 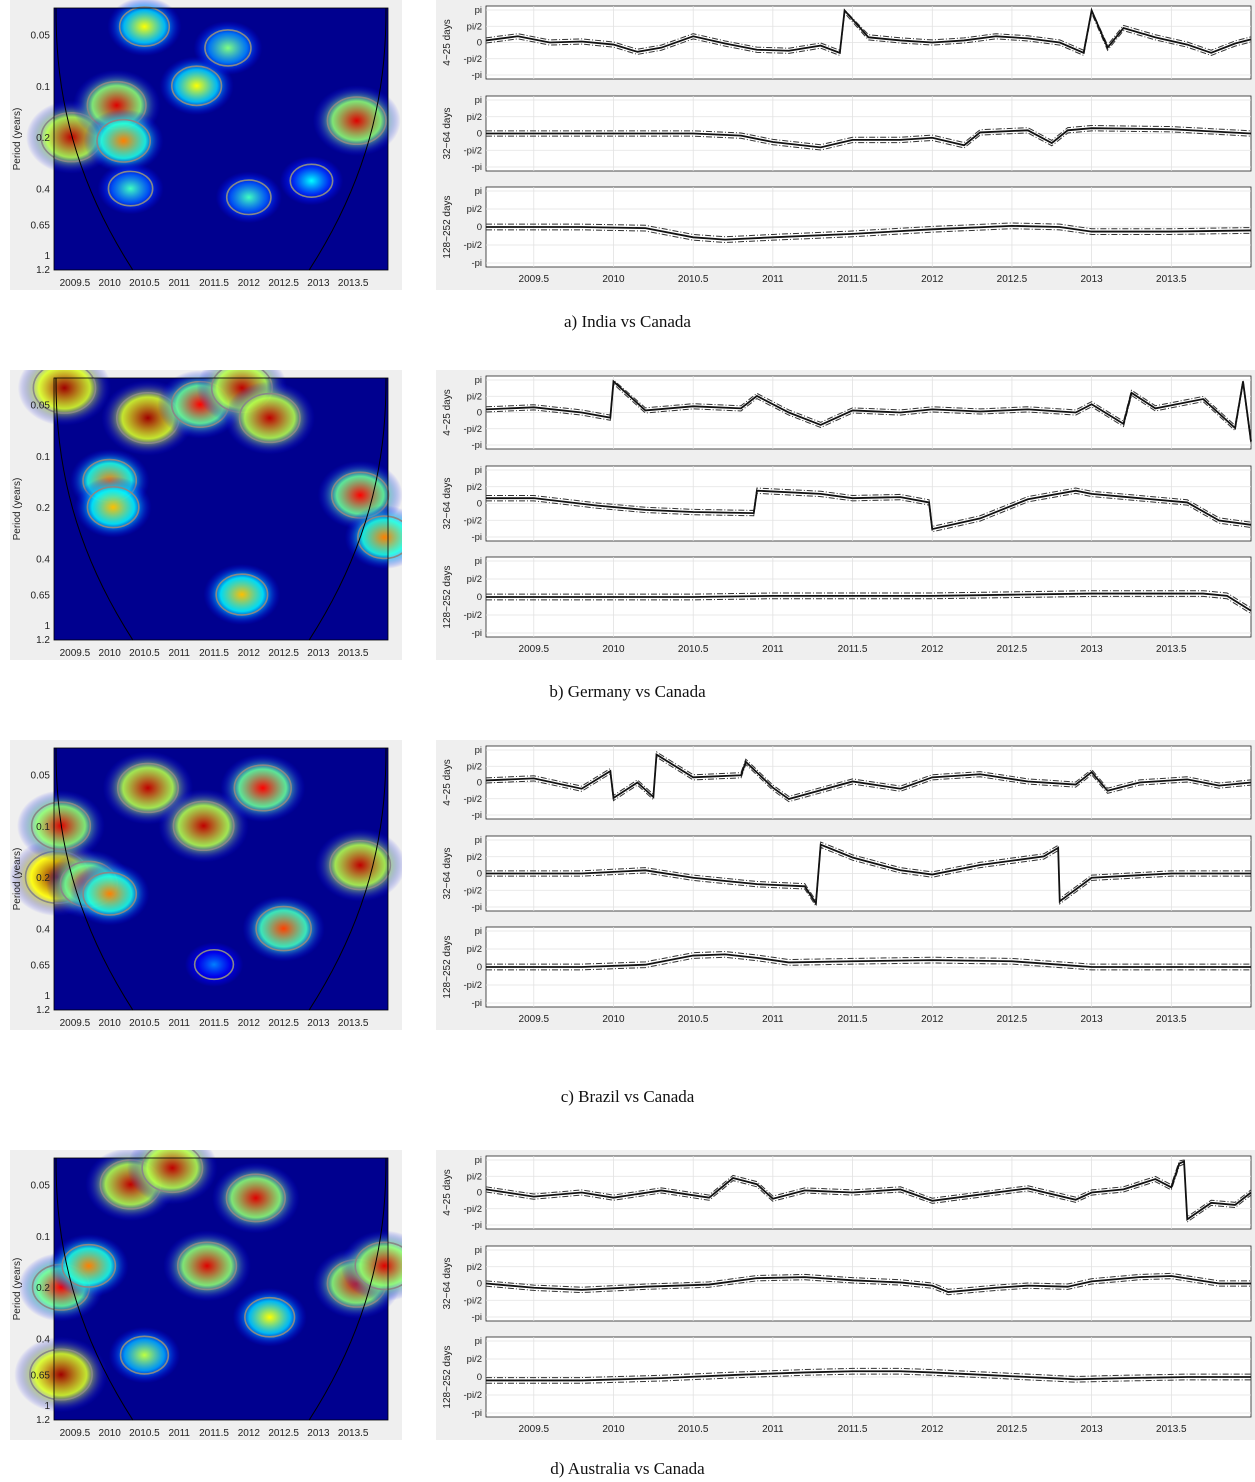 What do you see at coordinates (627, 321) in the screenshot?
I see `figure-caption-a: a) India vs Canada` at bounding box center [627, 321].